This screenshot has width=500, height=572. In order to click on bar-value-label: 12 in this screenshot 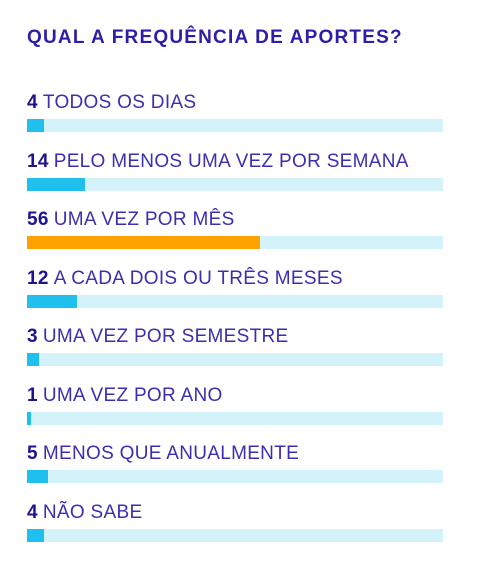, I will do `click(38, 278)`.